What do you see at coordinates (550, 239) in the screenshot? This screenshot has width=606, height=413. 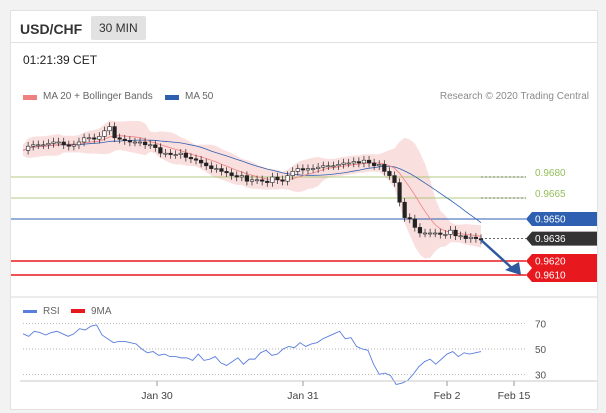 I see `level-label: 0.9636` at bounding box center [550, 239].